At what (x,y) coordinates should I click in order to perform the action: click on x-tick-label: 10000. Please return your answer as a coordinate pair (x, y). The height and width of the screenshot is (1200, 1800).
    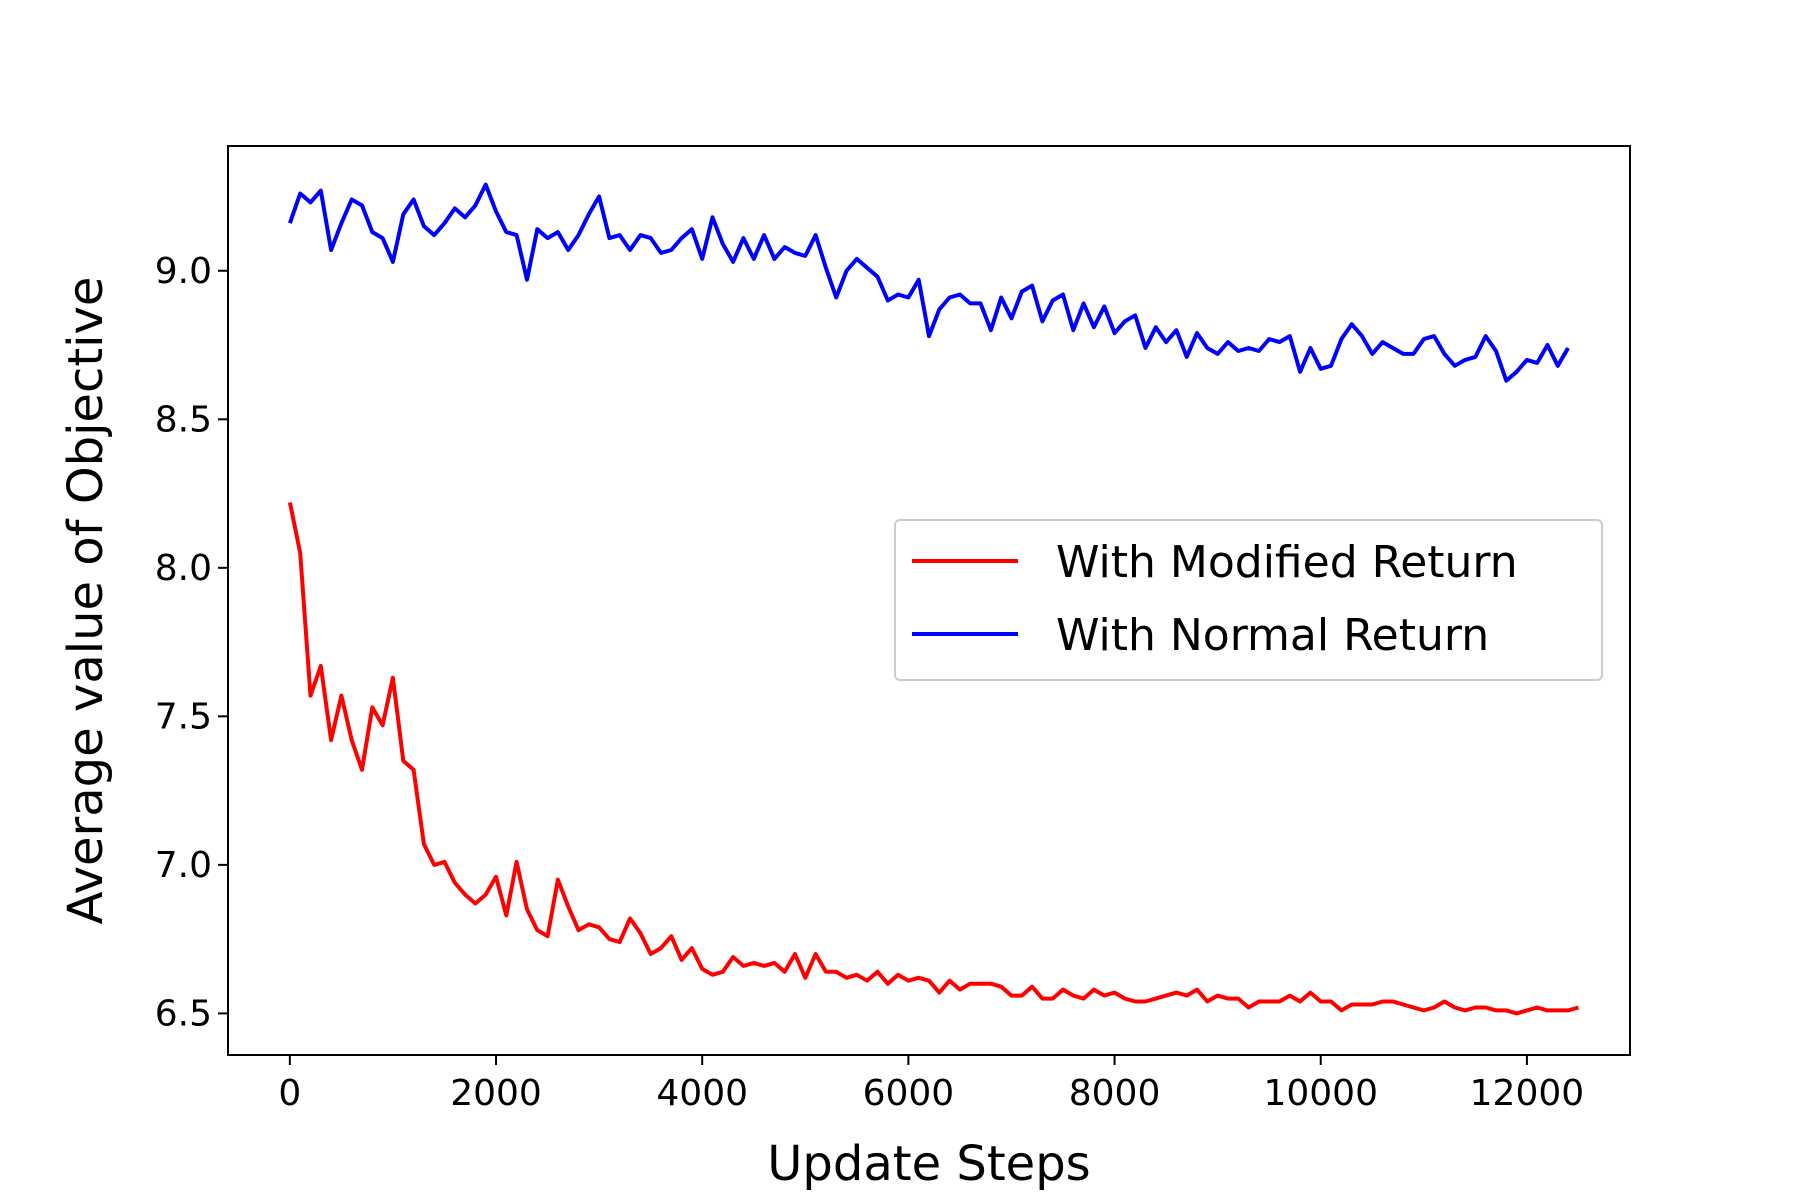
    Looking at the image, I should click on (1320, 1093).